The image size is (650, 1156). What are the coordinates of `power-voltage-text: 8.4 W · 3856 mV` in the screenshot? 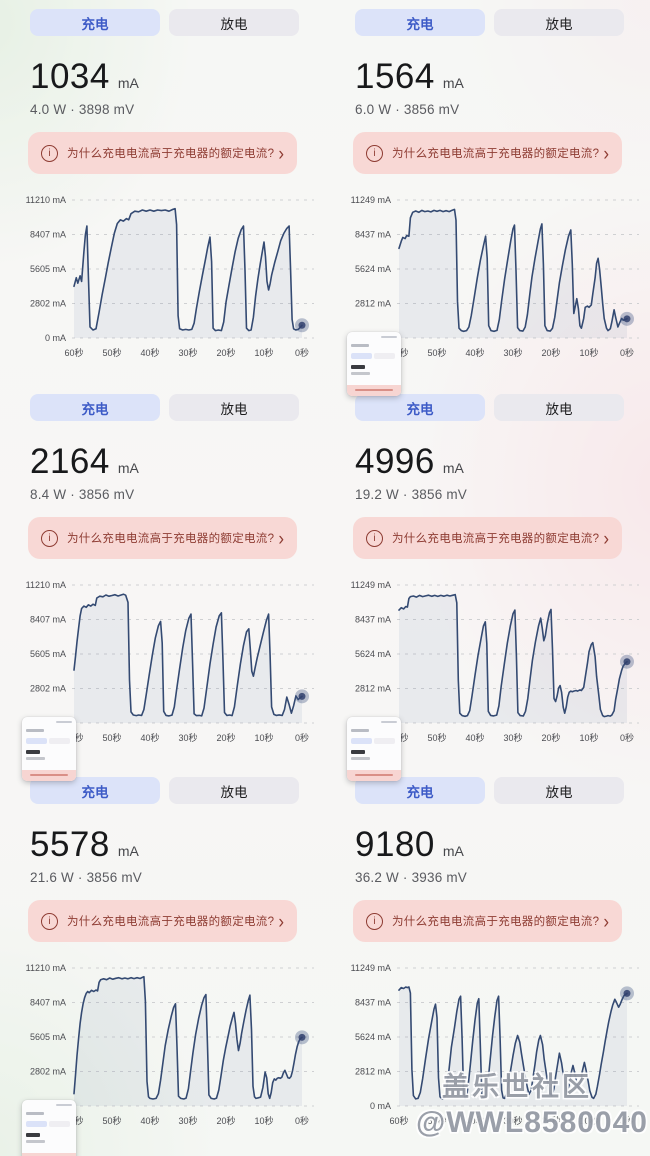 It's located at (82, 494).